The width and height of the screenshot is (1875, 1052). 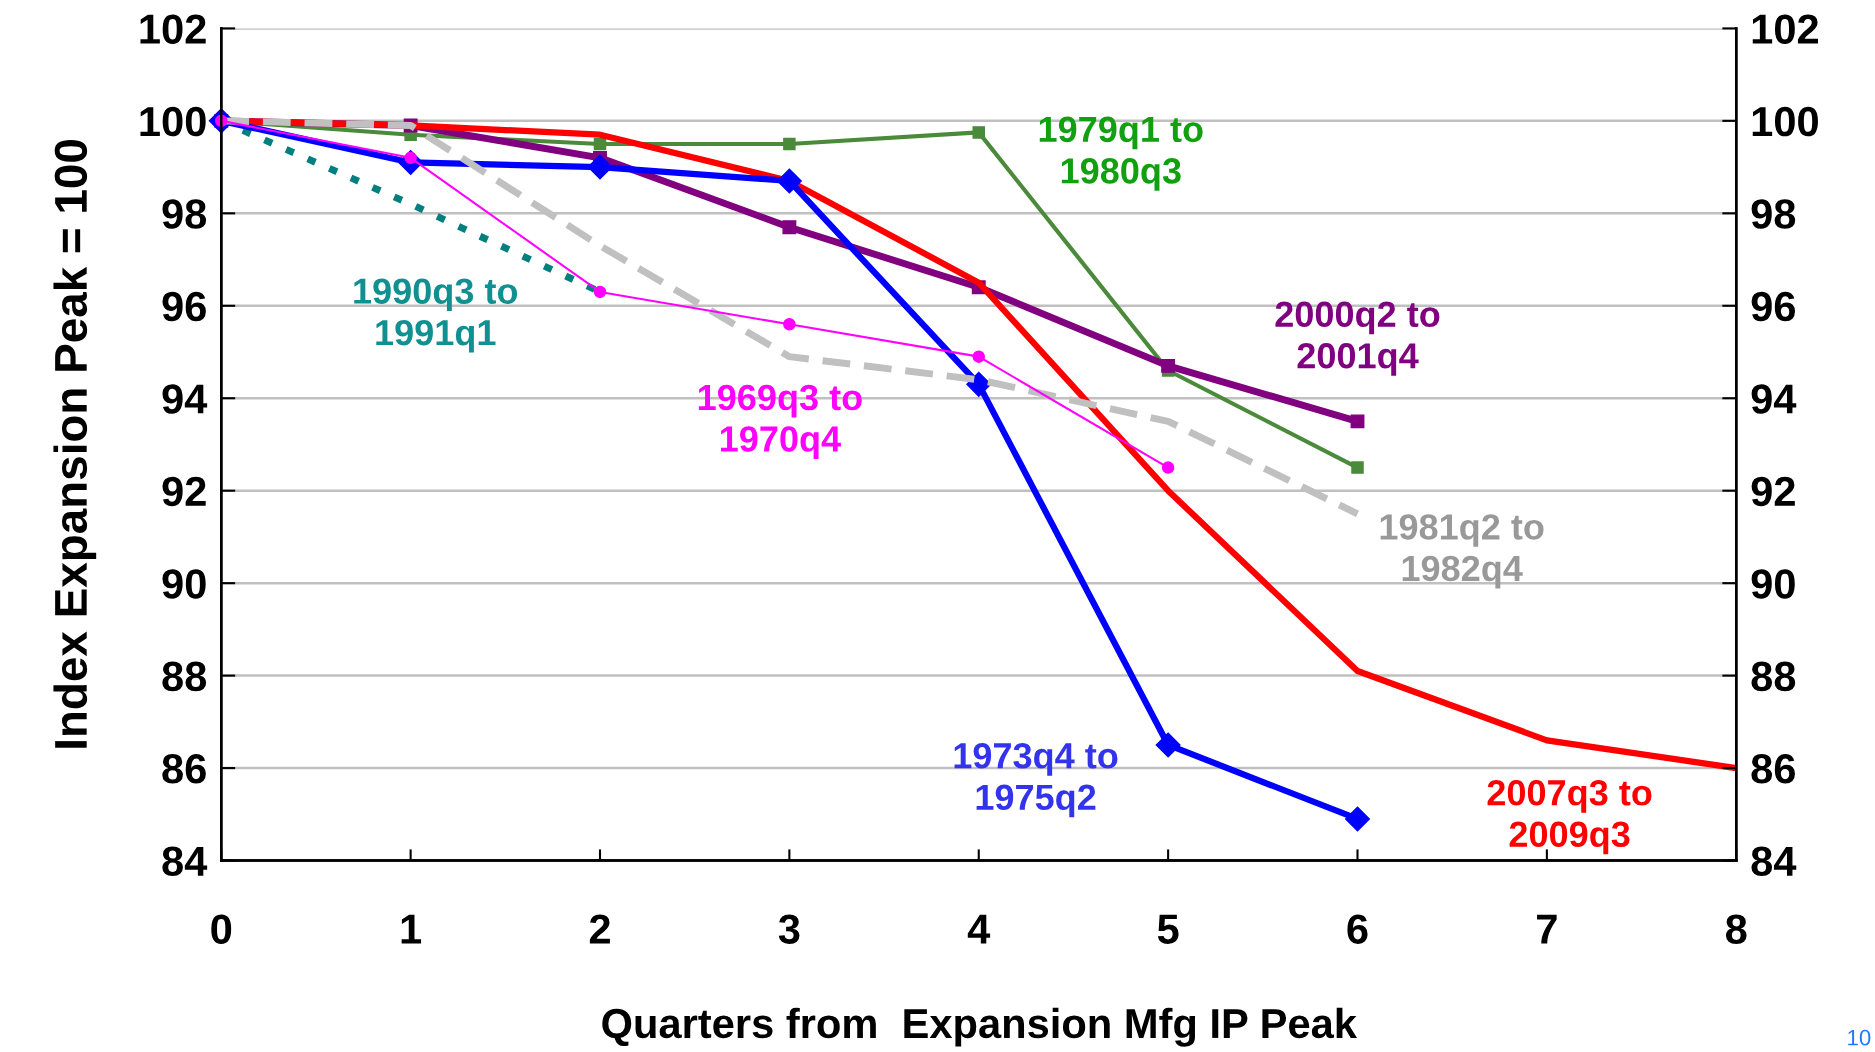 What do you see at coordinates (979, 929) in the screenshot?
I see `x-tick-label: 4` at bounding box center [979, 929].